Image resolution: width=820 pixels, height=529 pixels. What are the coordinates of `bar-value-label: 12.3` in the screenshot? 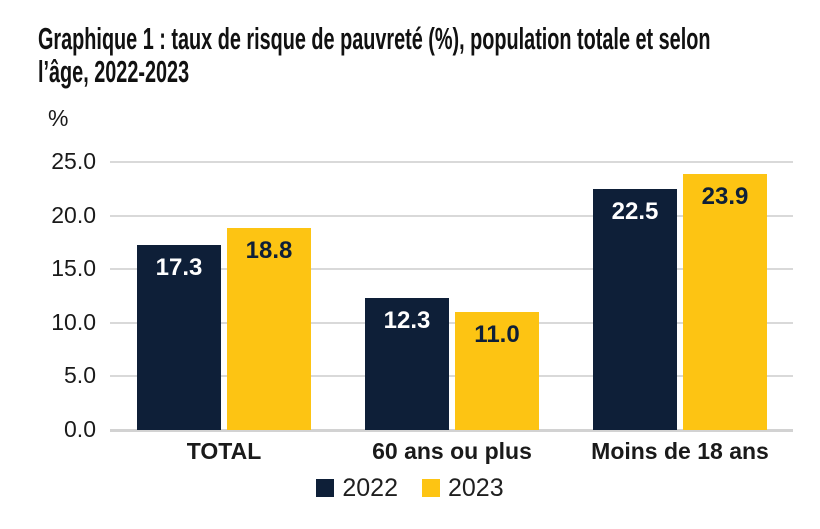 It's located at (407, 320).